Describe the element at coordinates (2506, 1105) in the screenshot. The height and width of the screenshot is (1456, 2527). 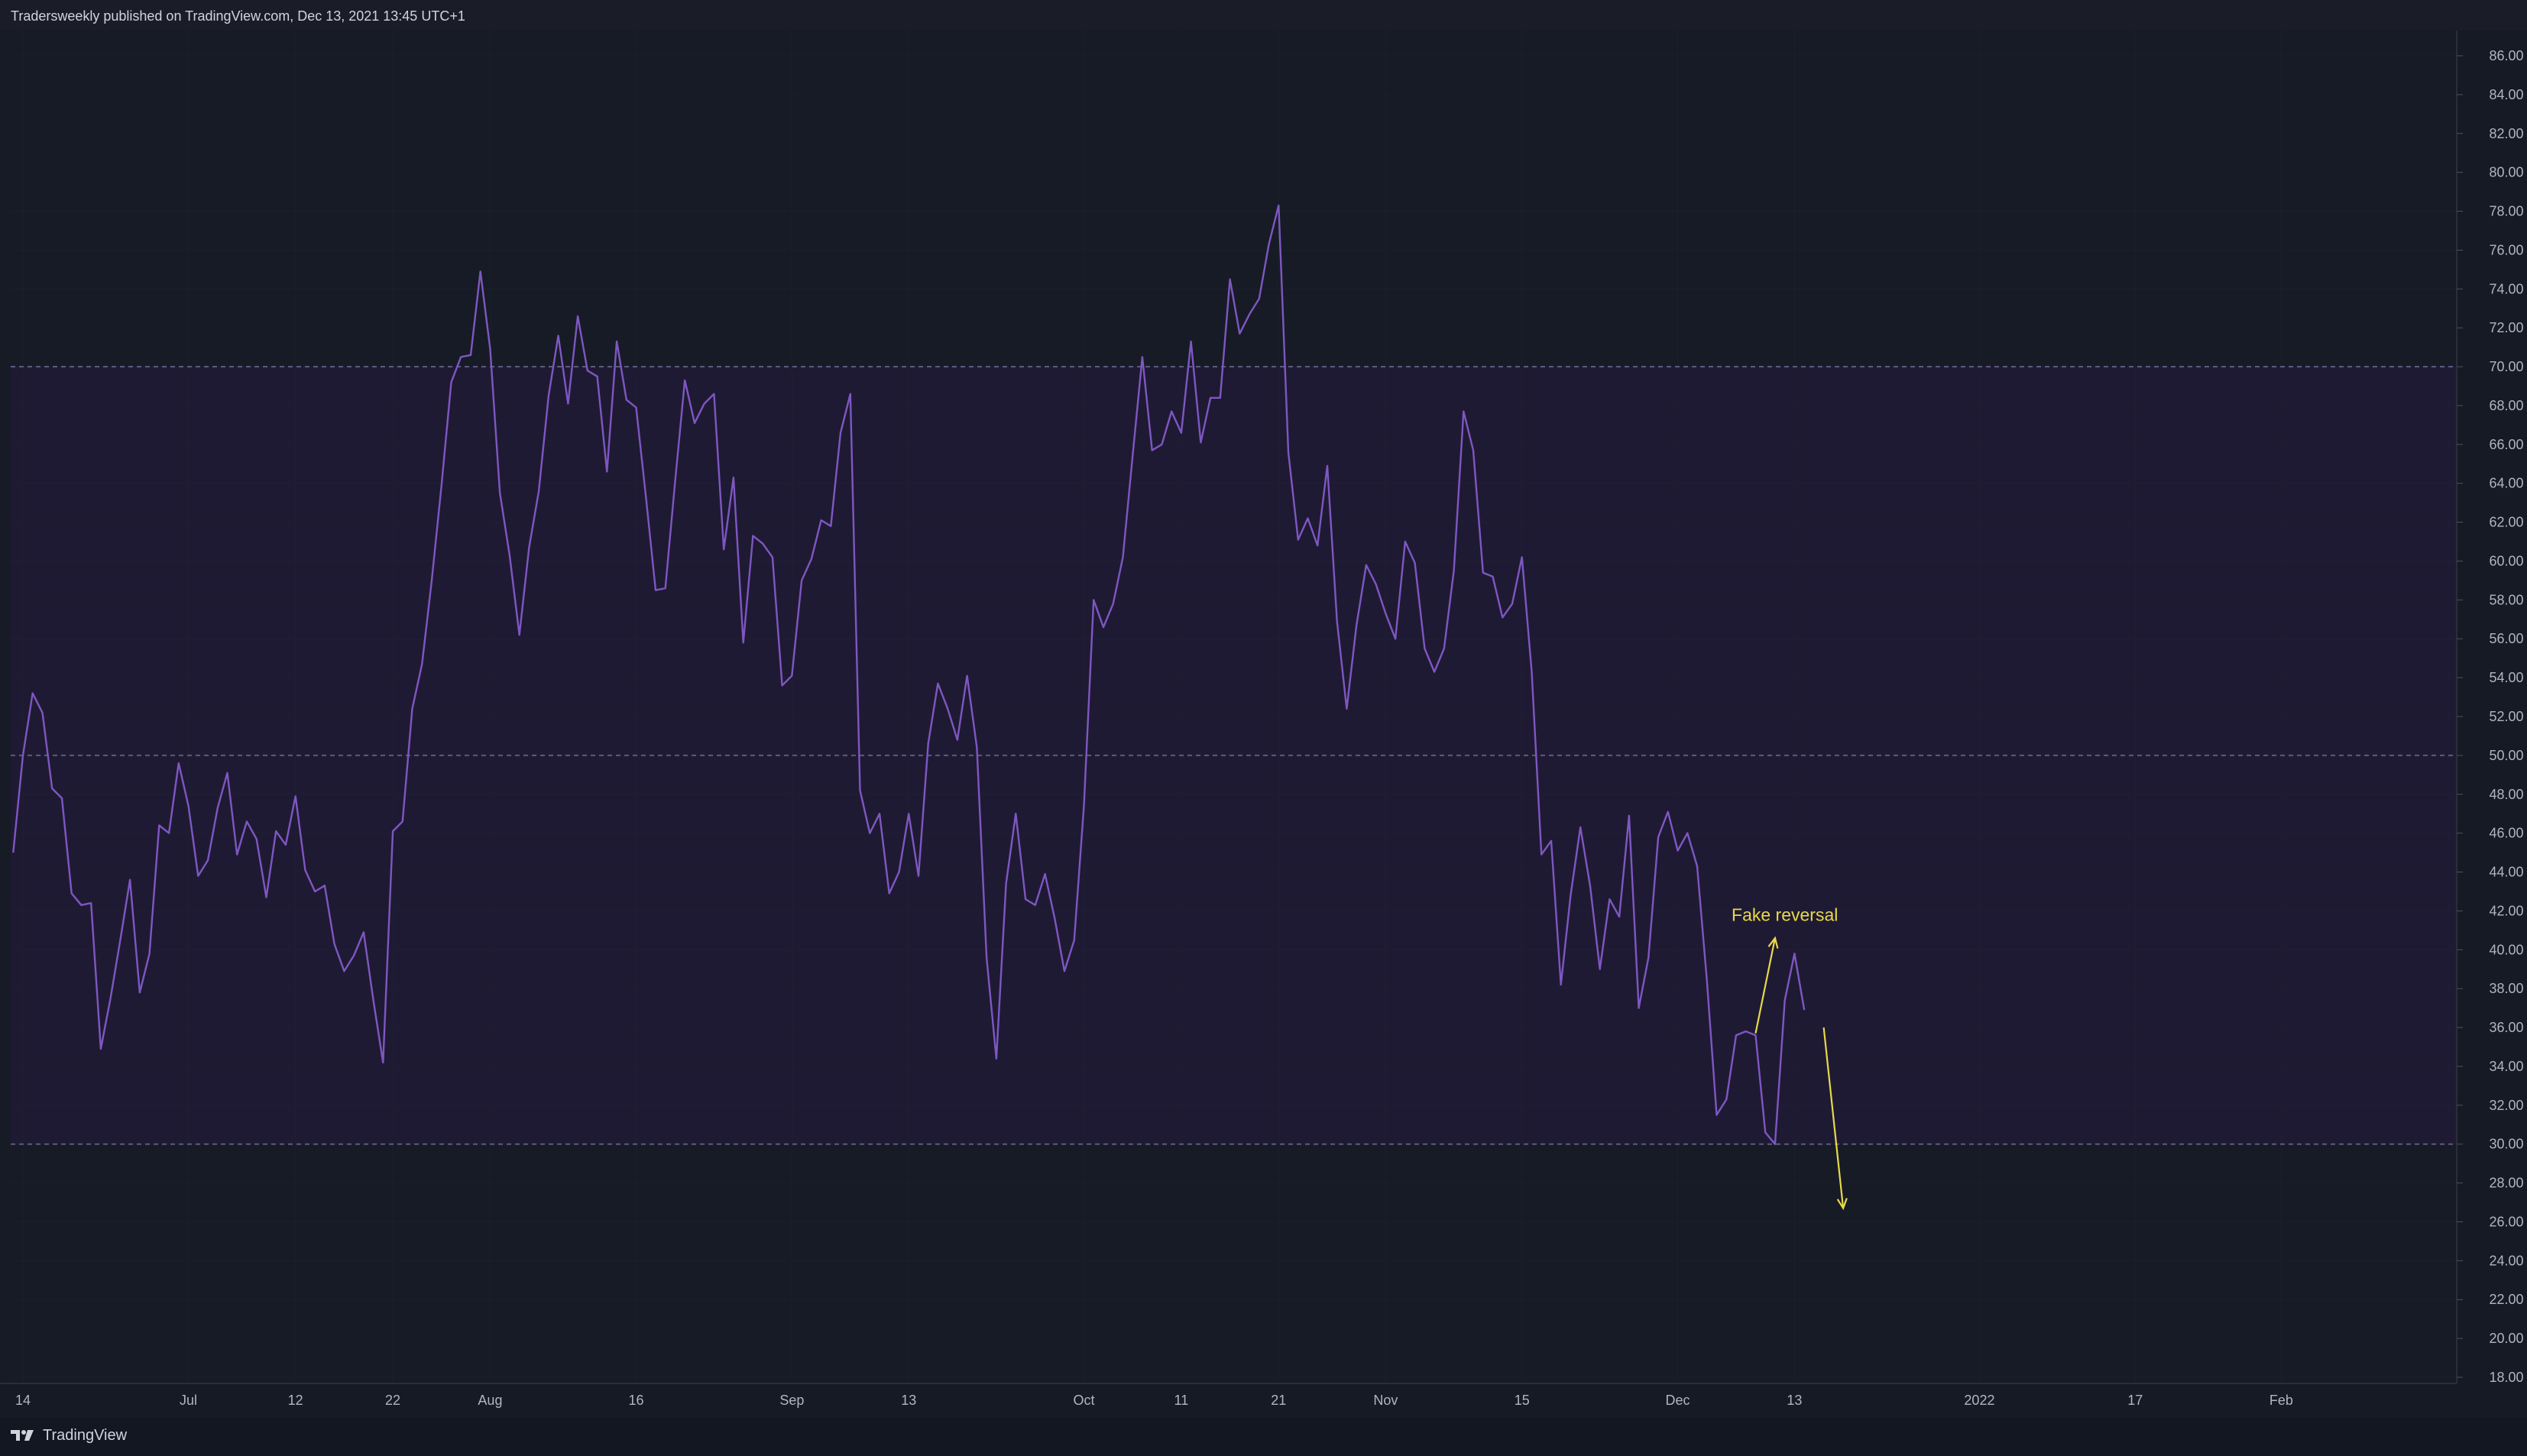
I see `y-tick-label: 32.00` at that location.